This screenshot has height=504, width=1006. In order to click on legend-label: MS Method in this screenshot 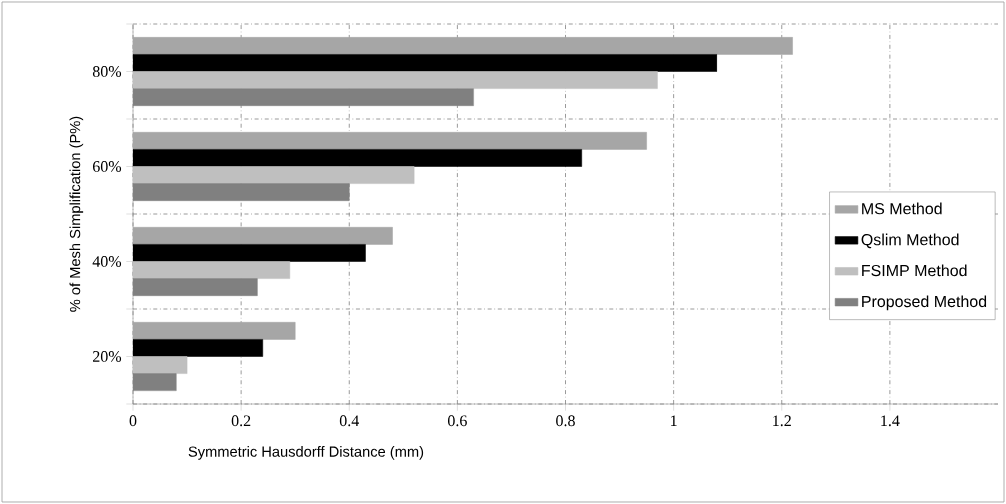, I will do `click(902, 208)`.